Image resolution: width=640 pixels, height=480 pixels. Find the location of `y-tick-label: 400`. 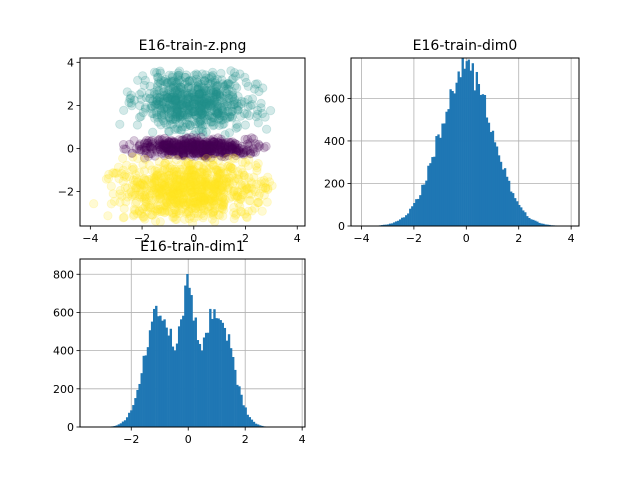

y-tick-label: 400 is located at coordinates (334, 141).